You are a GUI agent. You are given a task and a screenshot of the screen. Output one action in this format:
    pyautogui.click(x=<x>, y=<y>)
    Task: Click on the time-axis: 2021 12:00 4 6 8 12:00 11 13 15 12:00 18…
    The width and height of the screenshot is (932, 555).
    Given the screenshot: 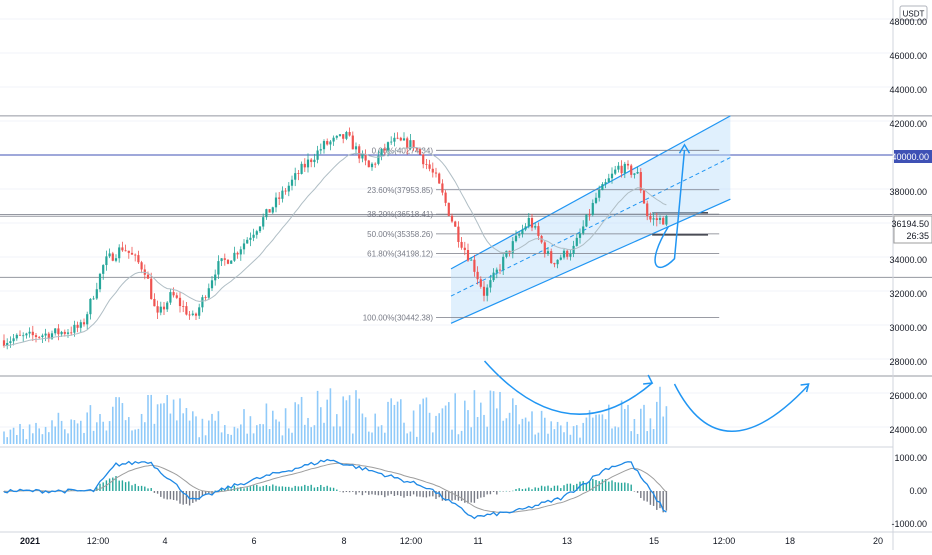 What is the action you would take?
    pyautogui.click(x=451, y=541)
    